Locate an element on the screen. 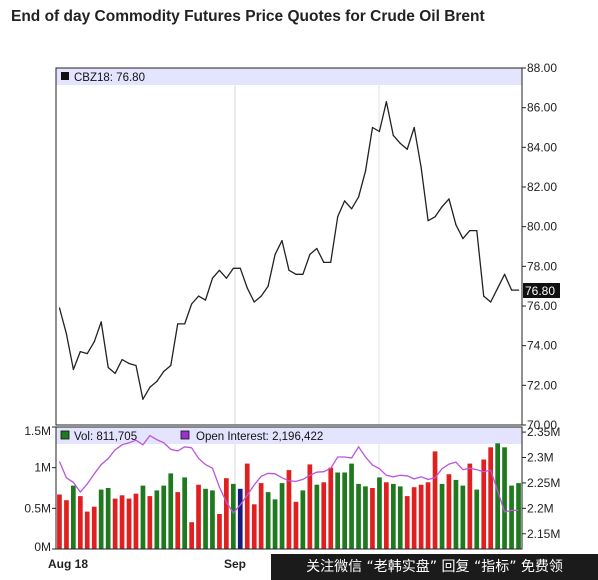  last-price-marker is located at coordinates (541, 290).